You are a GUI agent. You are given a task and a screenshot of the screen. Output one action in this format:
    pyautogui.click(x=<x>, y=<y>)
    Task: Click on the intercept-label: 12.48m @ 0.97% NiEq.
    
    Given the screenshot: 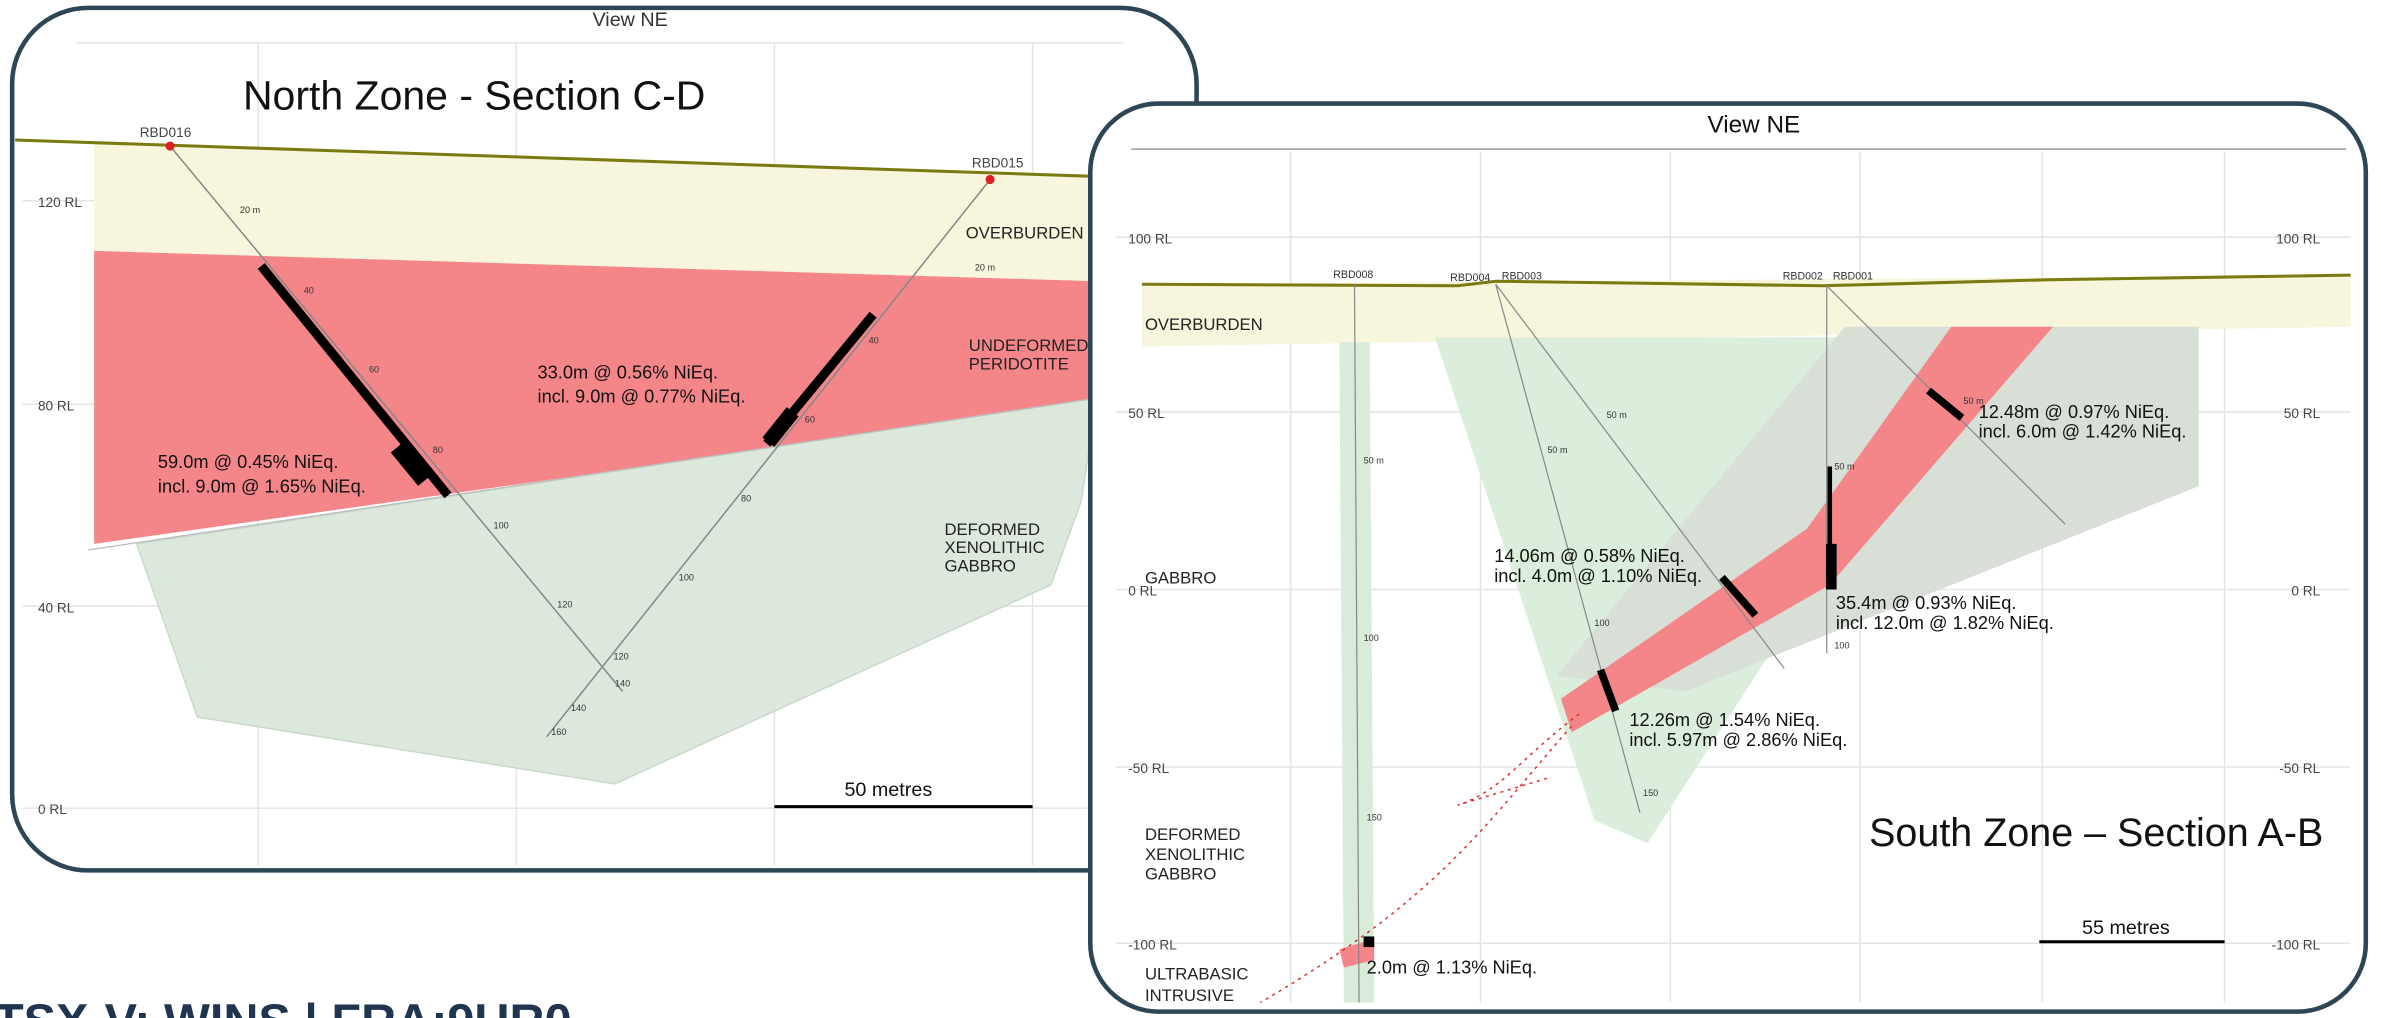 What is the action you would take?
    pyautogui.click(x=2074, y=412)
    